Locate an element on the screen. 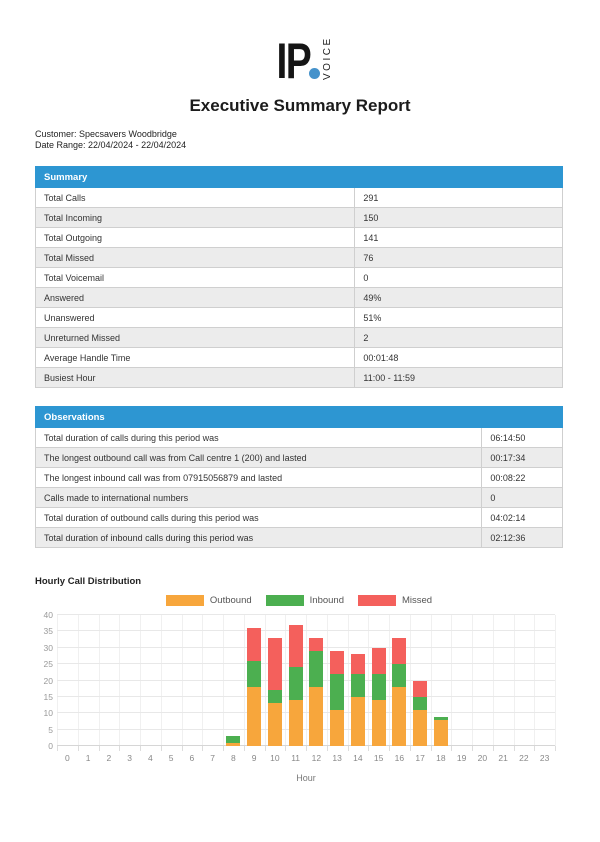  row-label: Busiest Hour is located at coordinates (195, 377).